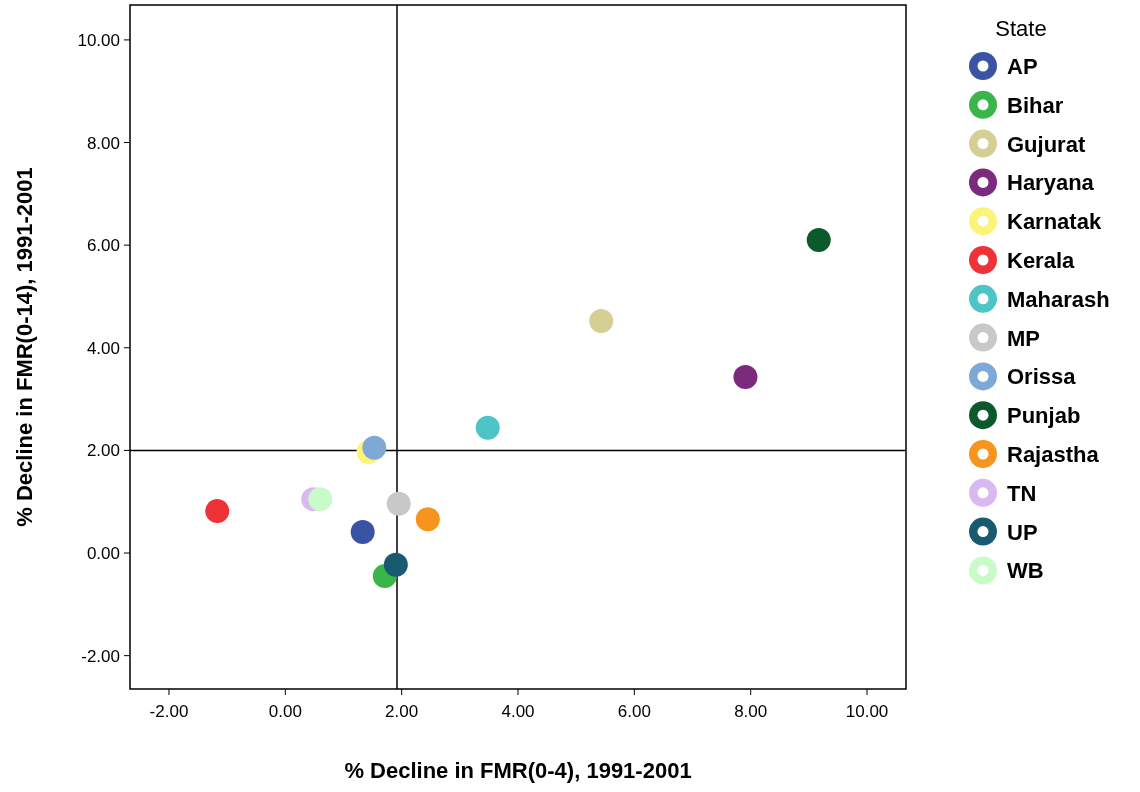  What do you see at coordinates (1023, 338) in the screenshot?
I see `legend-label: MP` at bounding box center [1023, 338].